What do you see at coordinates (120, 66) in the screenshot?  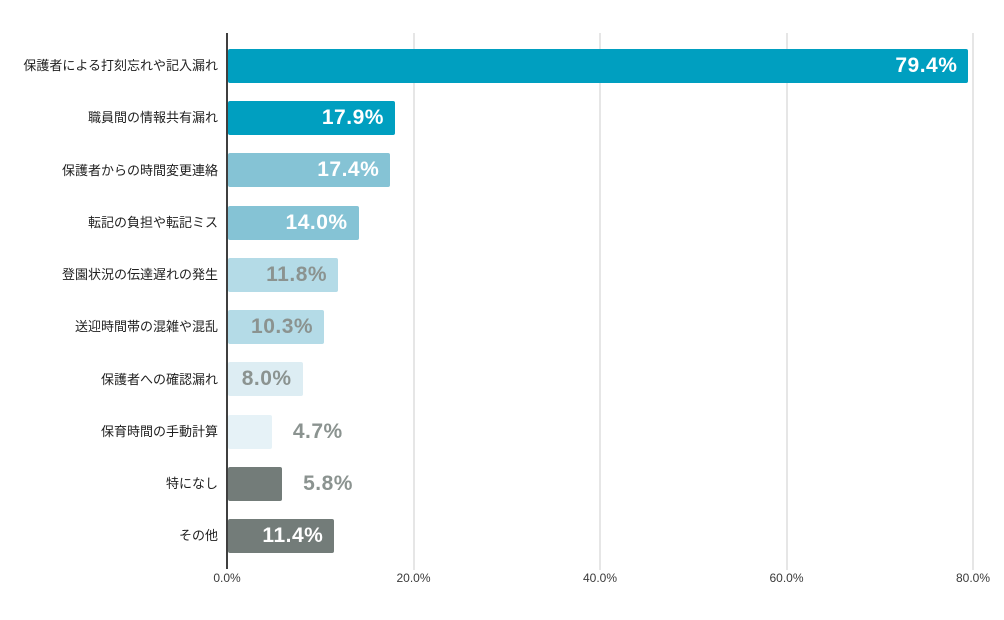 I see `category-label: 保護者による打刻忘れや記入漏れ` at bounding box center [120, 66].